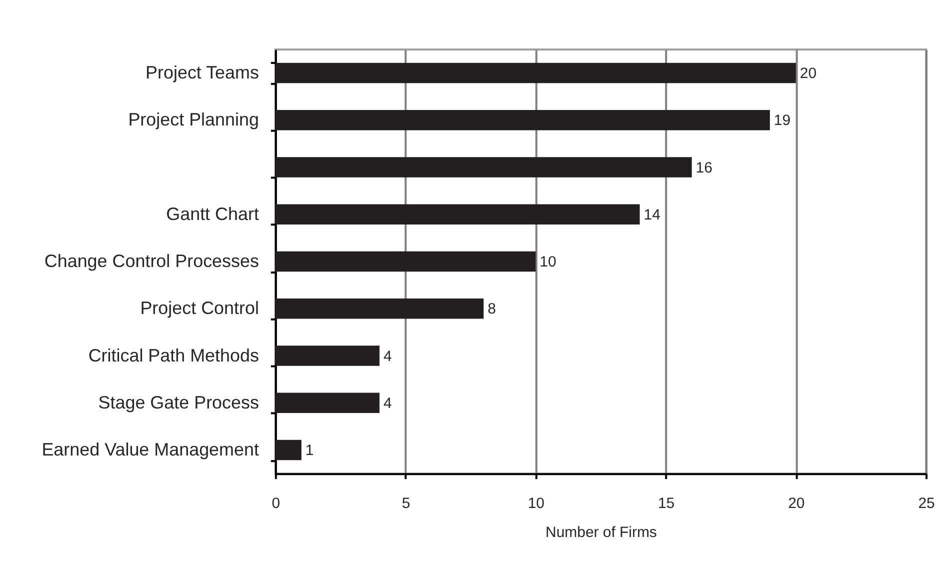  I want to click on x-tick-label: 10, so click(536, 503).